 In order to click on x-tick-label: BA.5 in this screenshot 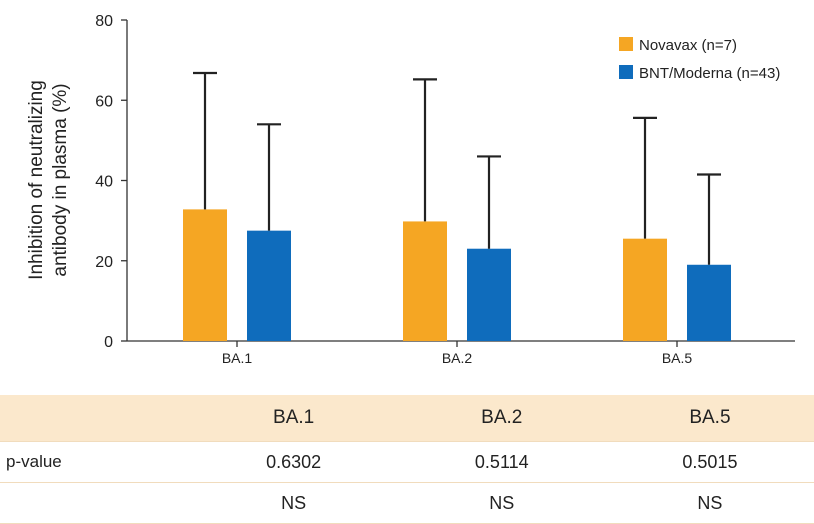, I will do `click(677, 358)`.